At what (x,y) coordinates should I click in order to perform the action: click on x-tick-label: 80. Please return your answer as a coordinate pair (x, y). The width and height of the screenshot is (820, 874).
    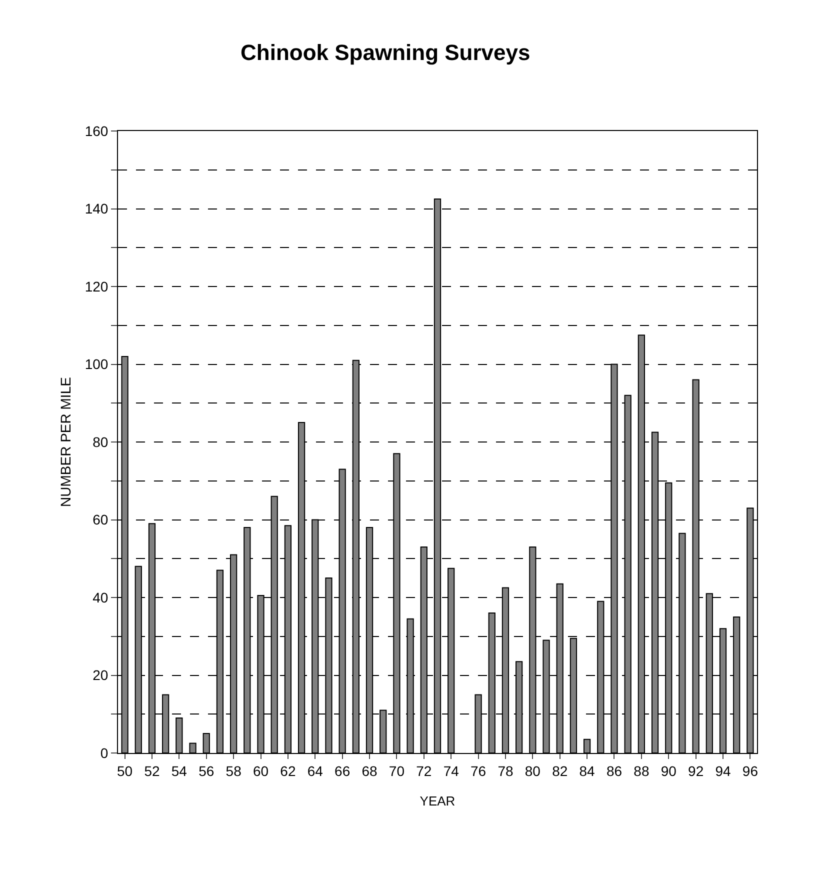
    Looking at the image, I should click on (532, 770).